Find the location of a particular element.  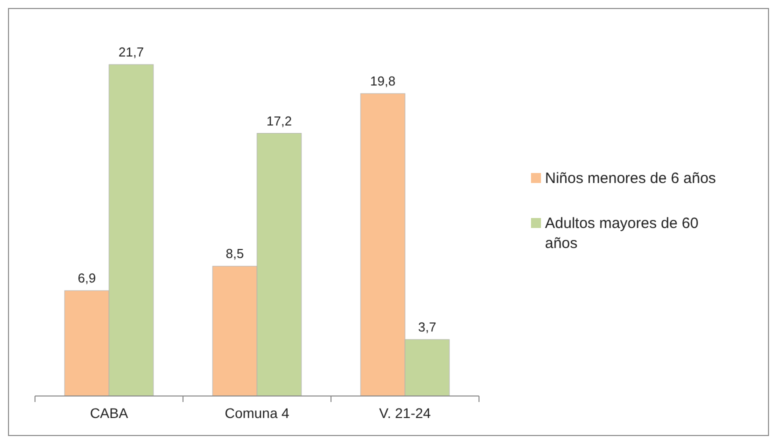

data-label: 19,8 is located at coordinates (383, 81).